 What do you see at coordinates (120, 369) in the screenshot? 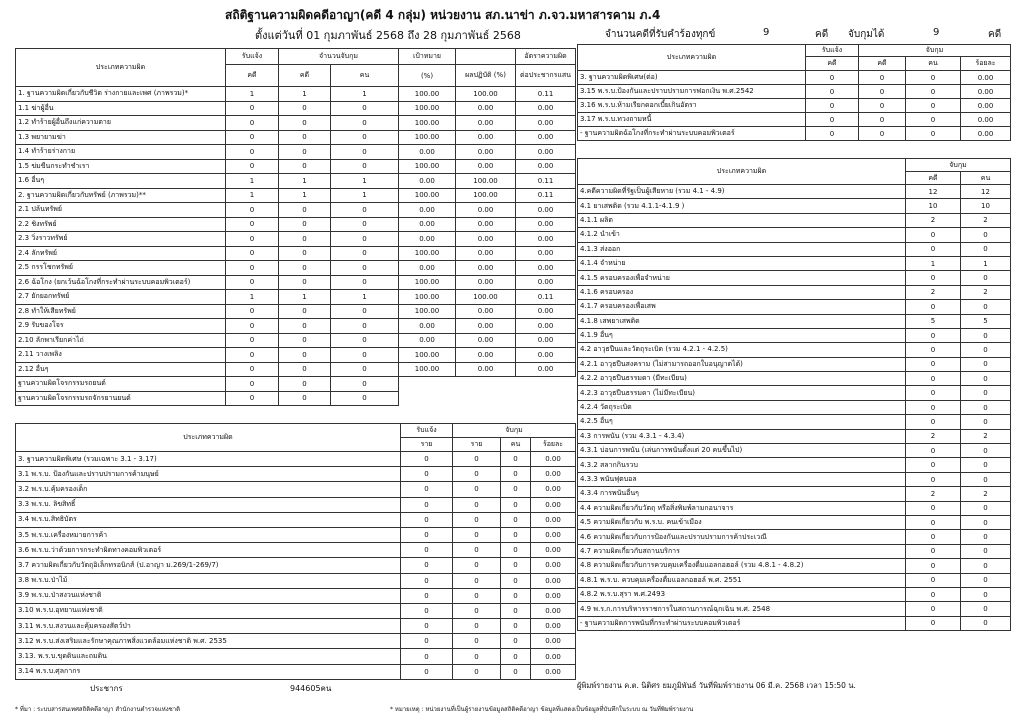
I see `row-label: 2.12 อื่นๆ` at bounding box center [120, 369].